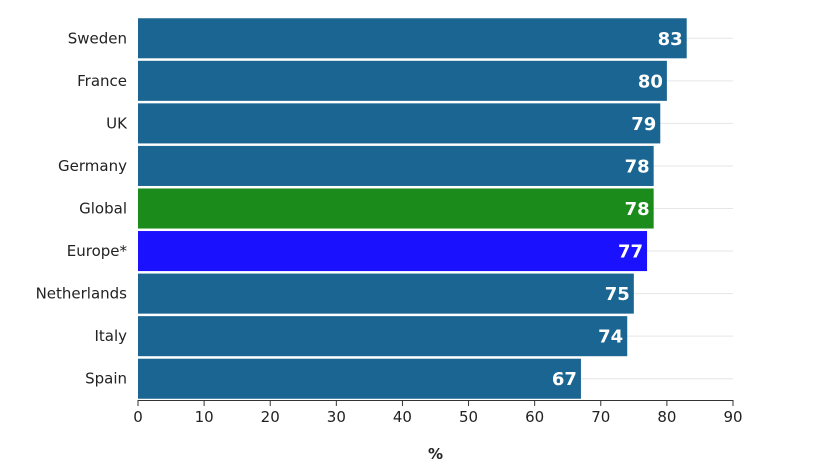 The image size is (830, 476). I want to click on value-label-netherlands: 75, so click(617, 294).